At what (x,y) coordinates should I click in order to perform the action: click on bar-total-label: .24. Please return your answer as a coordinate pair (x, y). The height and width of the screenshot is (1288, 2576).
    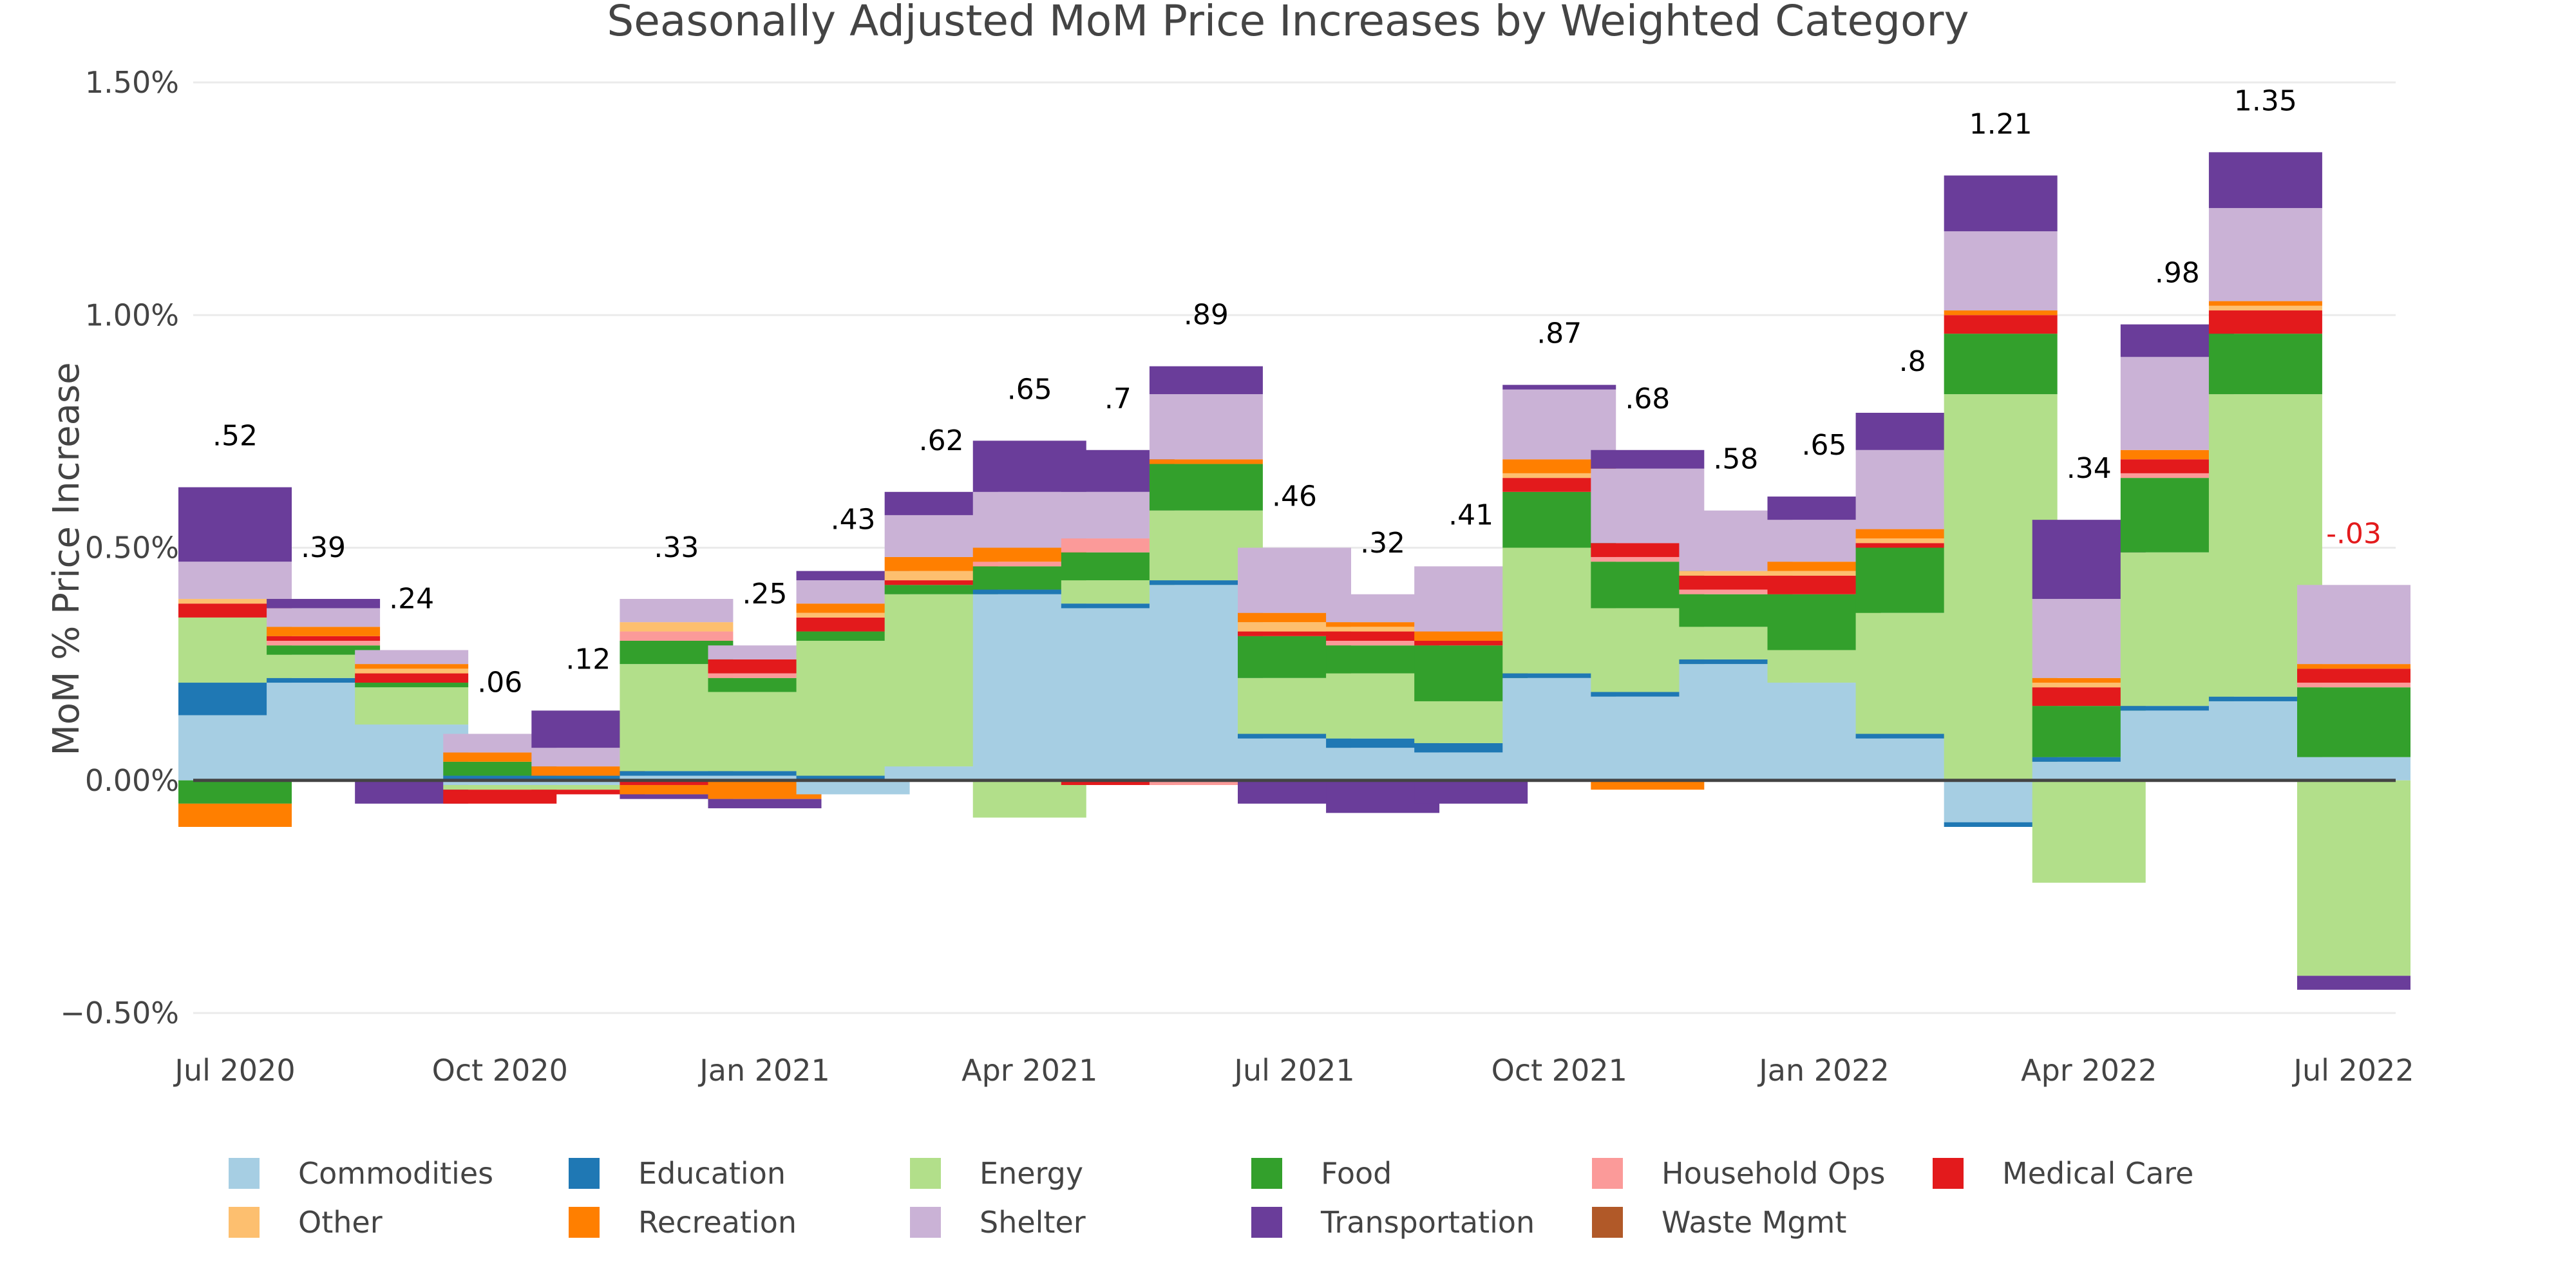
    Looking at the image, I should click on (412, 598).